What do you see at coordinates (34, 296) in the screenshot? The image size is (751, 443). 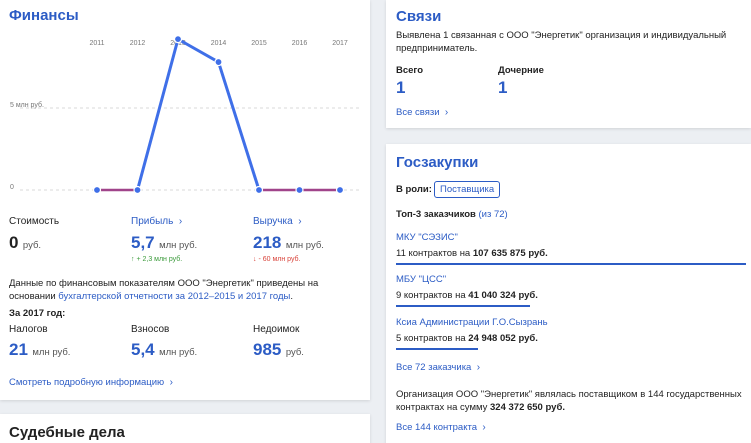 I see `finance-note-prefix: основании` at bounding box center [34, 296].